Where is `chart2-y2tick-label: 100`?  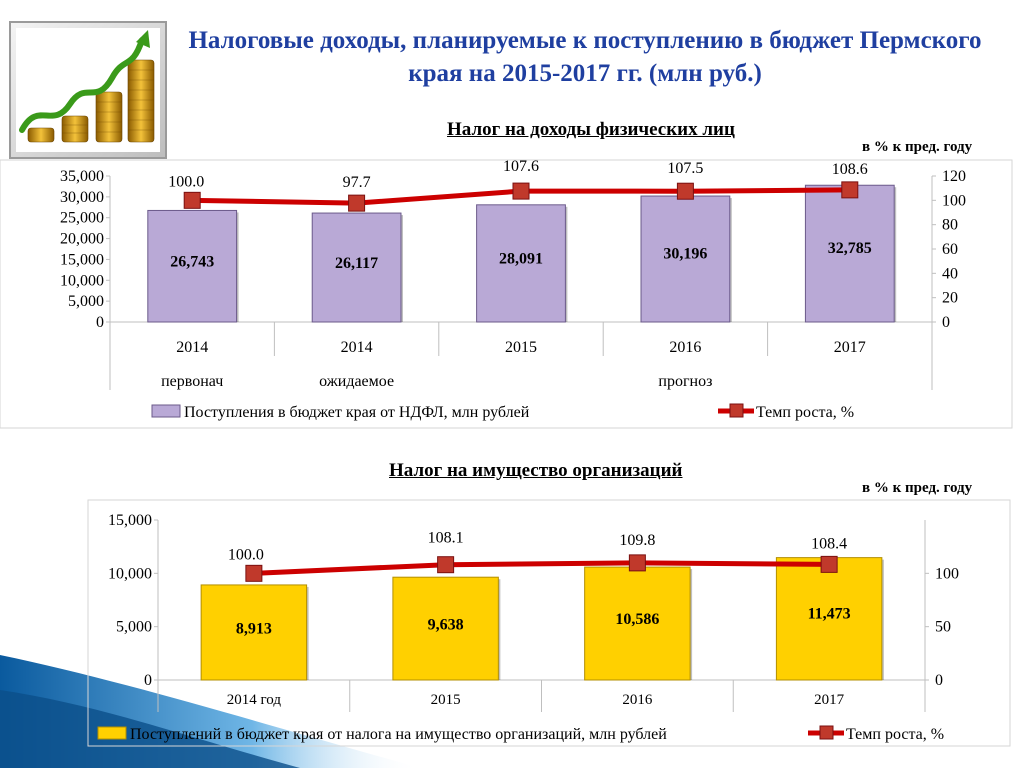
chart2-y2tick-label: 100 is located at coordinates (947, 573).